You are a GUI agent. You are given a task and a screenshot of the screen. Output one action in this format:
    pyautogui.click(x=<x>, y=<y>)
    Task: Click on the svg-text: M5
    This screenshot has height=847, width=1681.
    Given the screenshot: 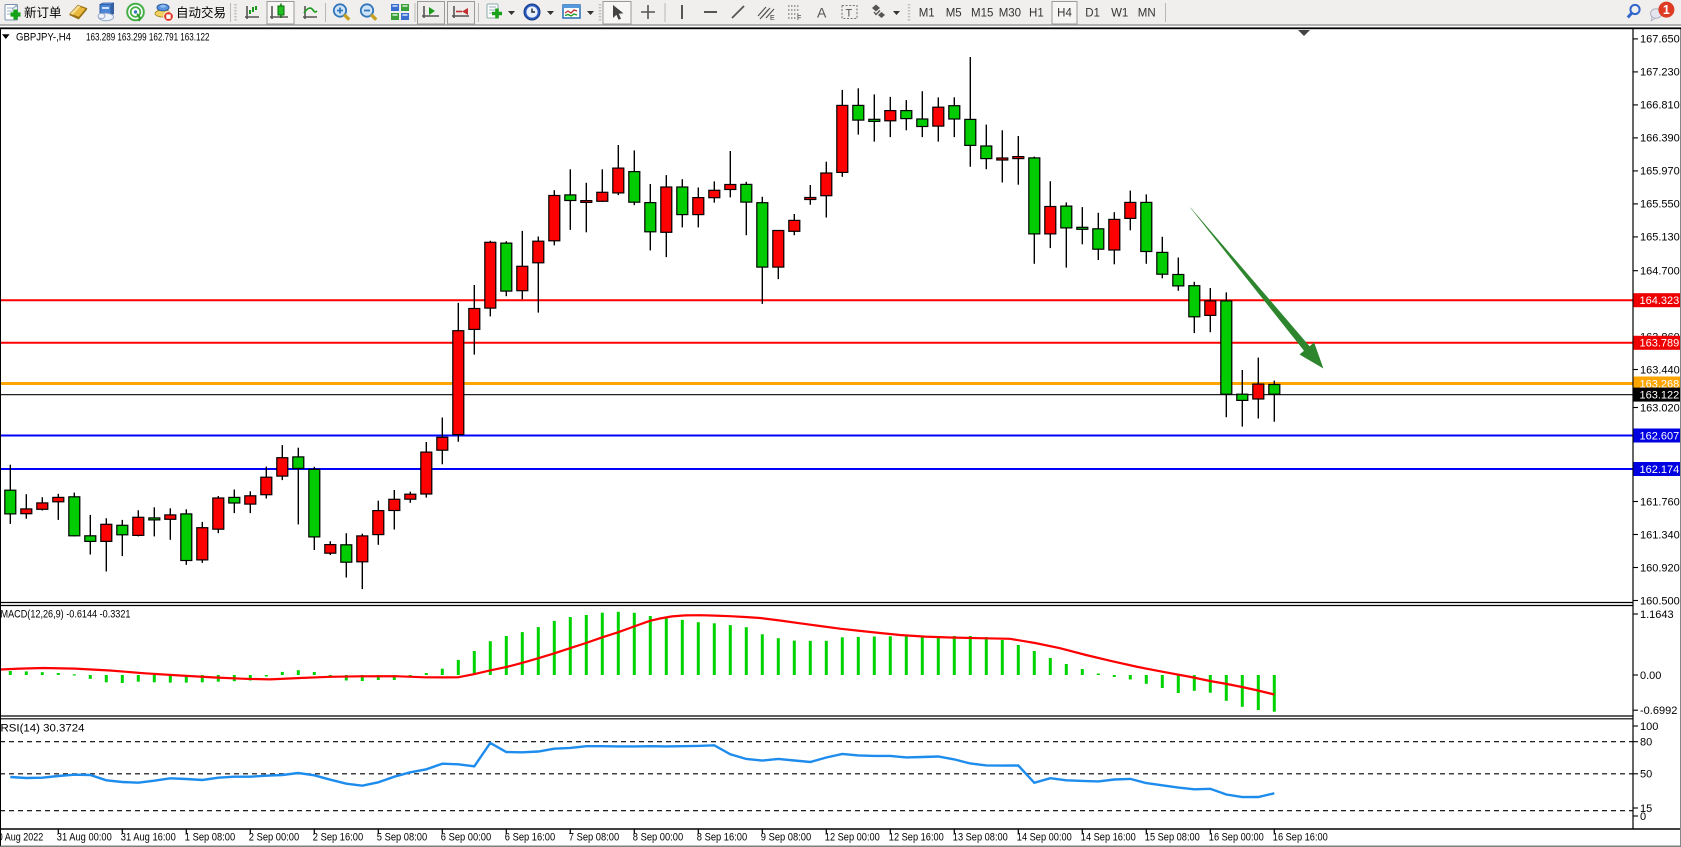 What is the action you would take?
    pyautogui.click(x=954, y=14)
    